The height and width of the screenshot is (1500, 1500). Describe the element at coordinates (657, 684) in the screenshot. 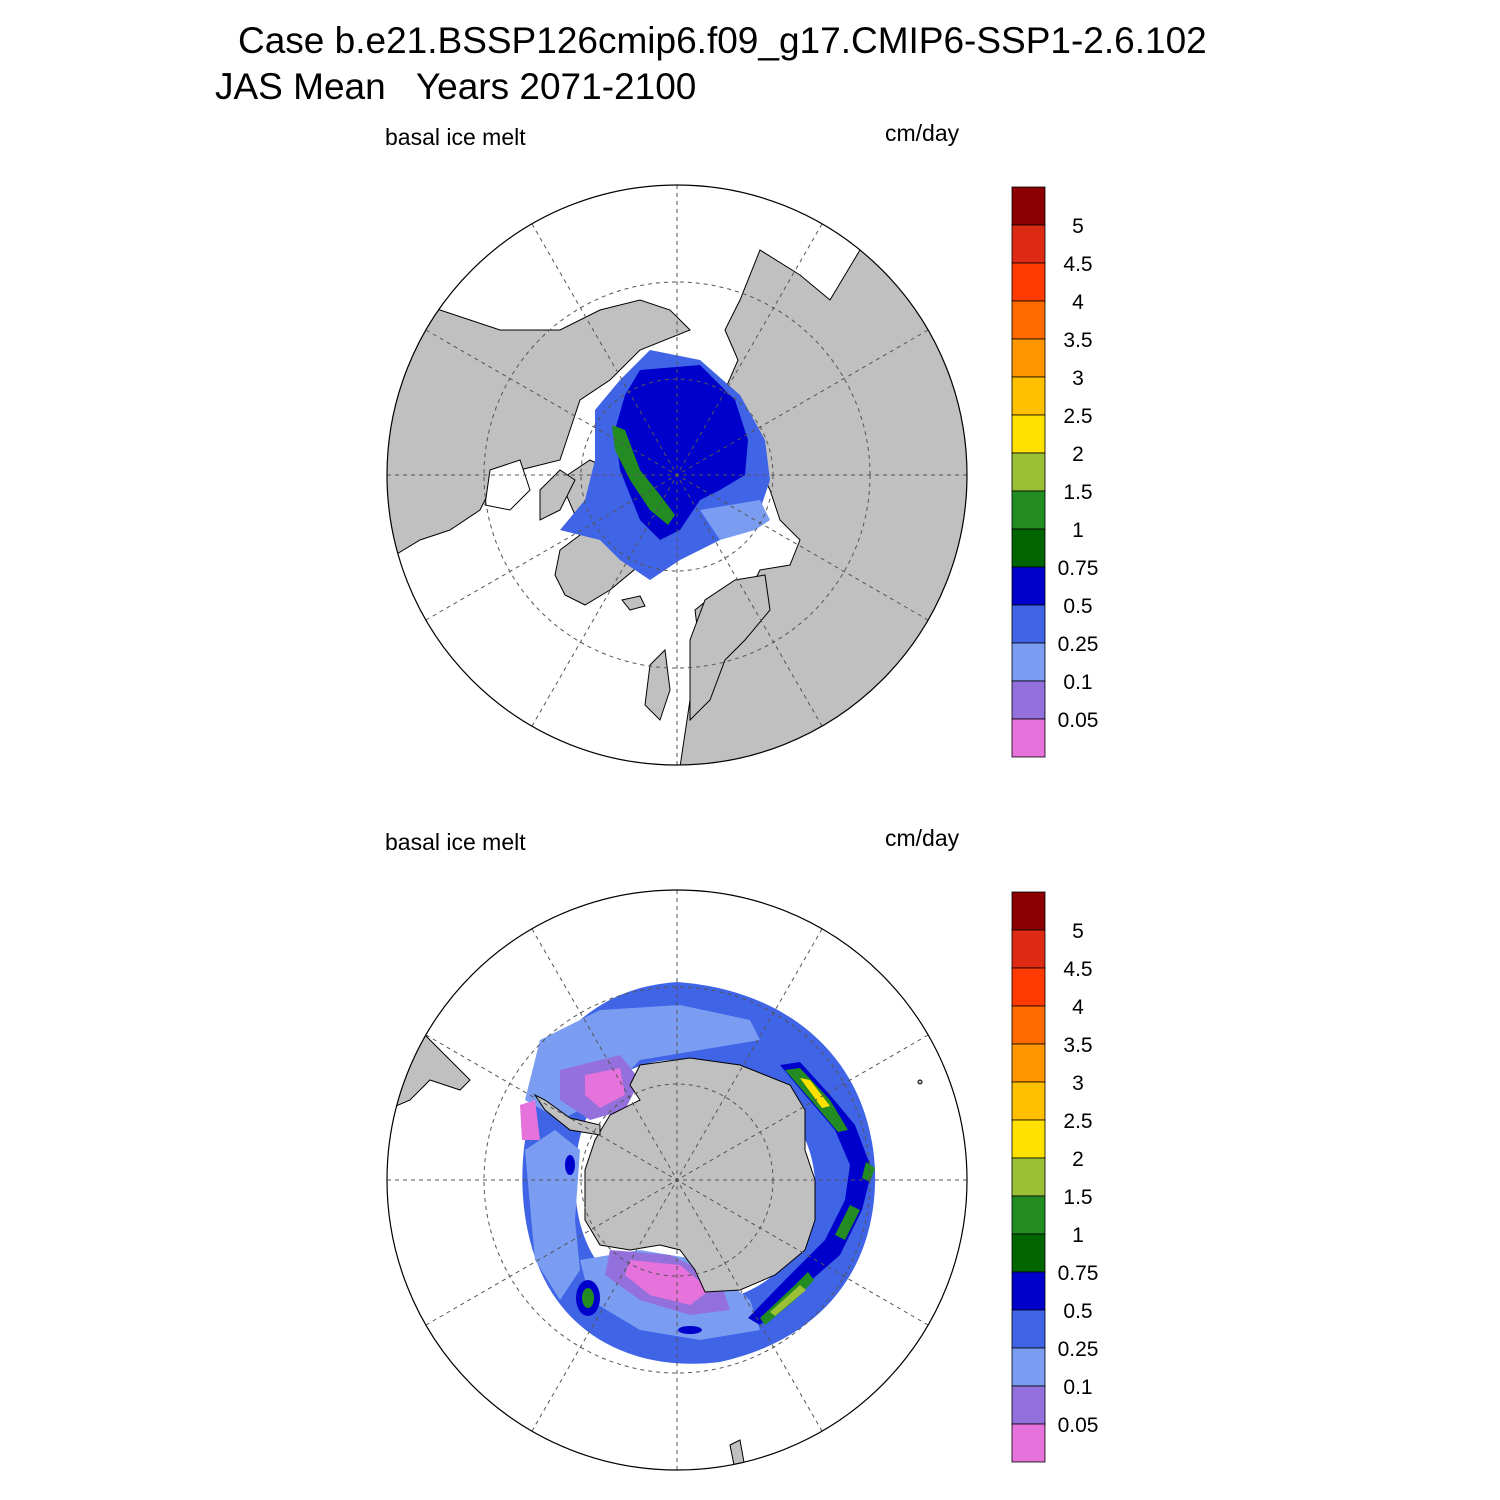

I see `british-isles` at that location.